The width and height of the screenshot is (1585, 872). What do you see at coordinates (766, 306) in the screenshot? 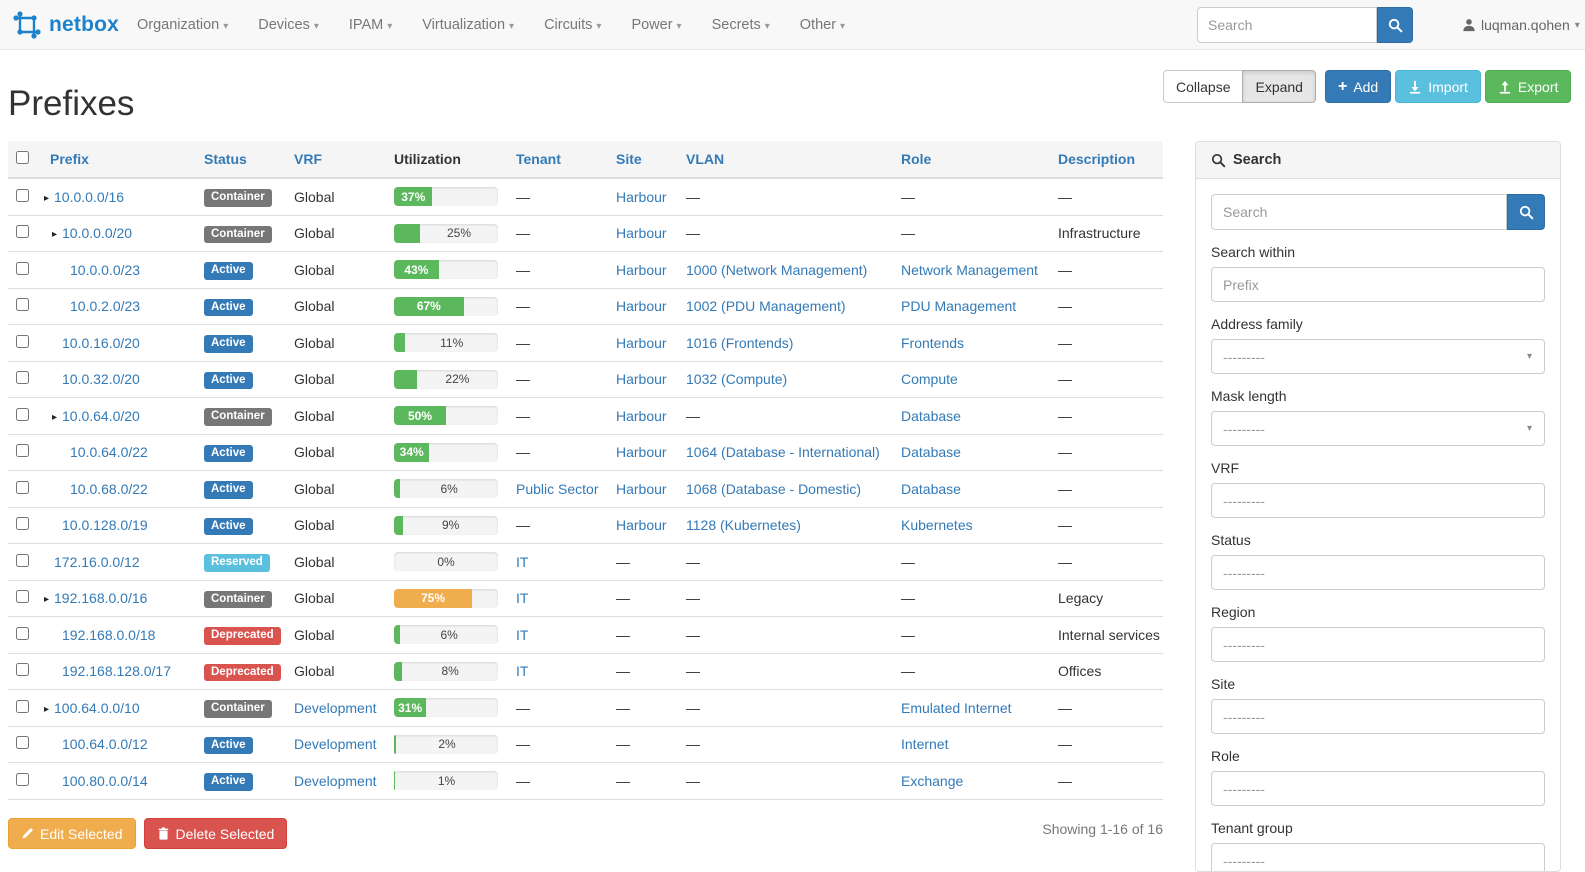
I see `vlan-link: 1002 (PDU Management)` at bounding box center [766, 306].